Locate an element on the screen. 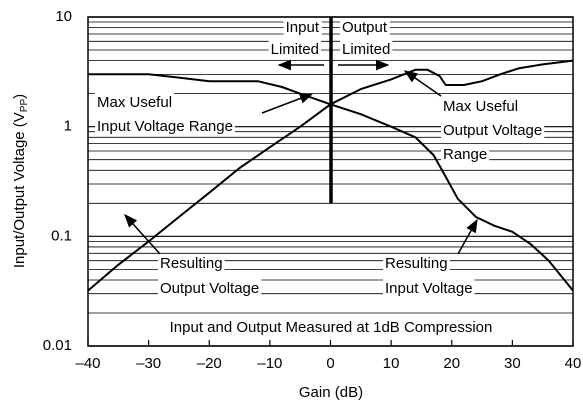 Image resolution: width=583 pixels, height=414 pixels. y-tick-label: 0.01 is located at coordinates (57, 345).